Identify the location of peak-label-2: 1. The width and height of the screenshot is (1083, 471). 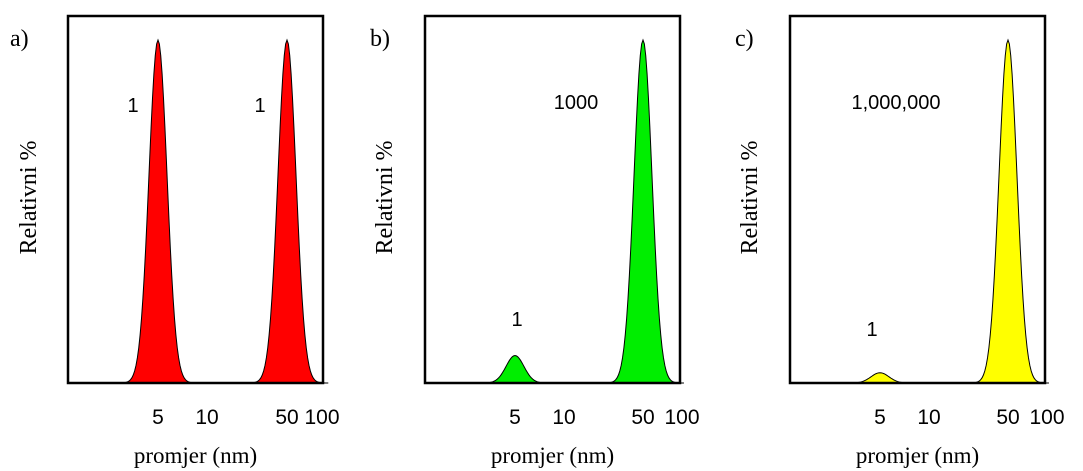
(259, 106).